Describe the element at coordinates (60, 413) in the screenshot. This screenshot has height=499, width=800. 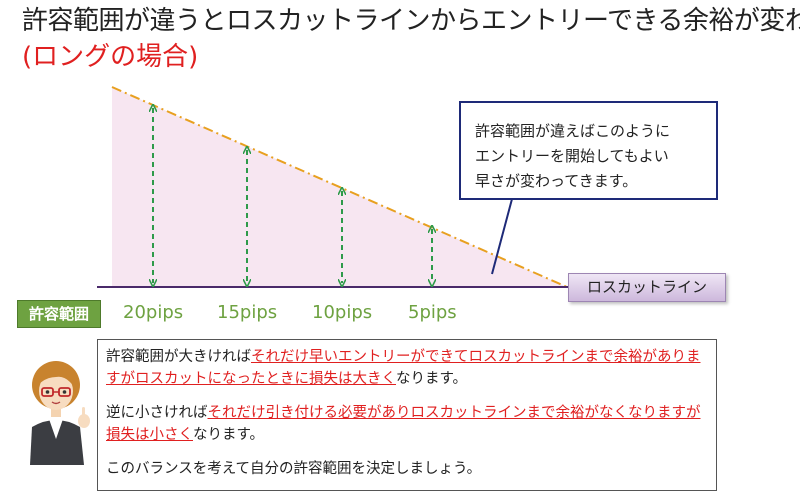
I see `advisor-avatar-icon` at that location.